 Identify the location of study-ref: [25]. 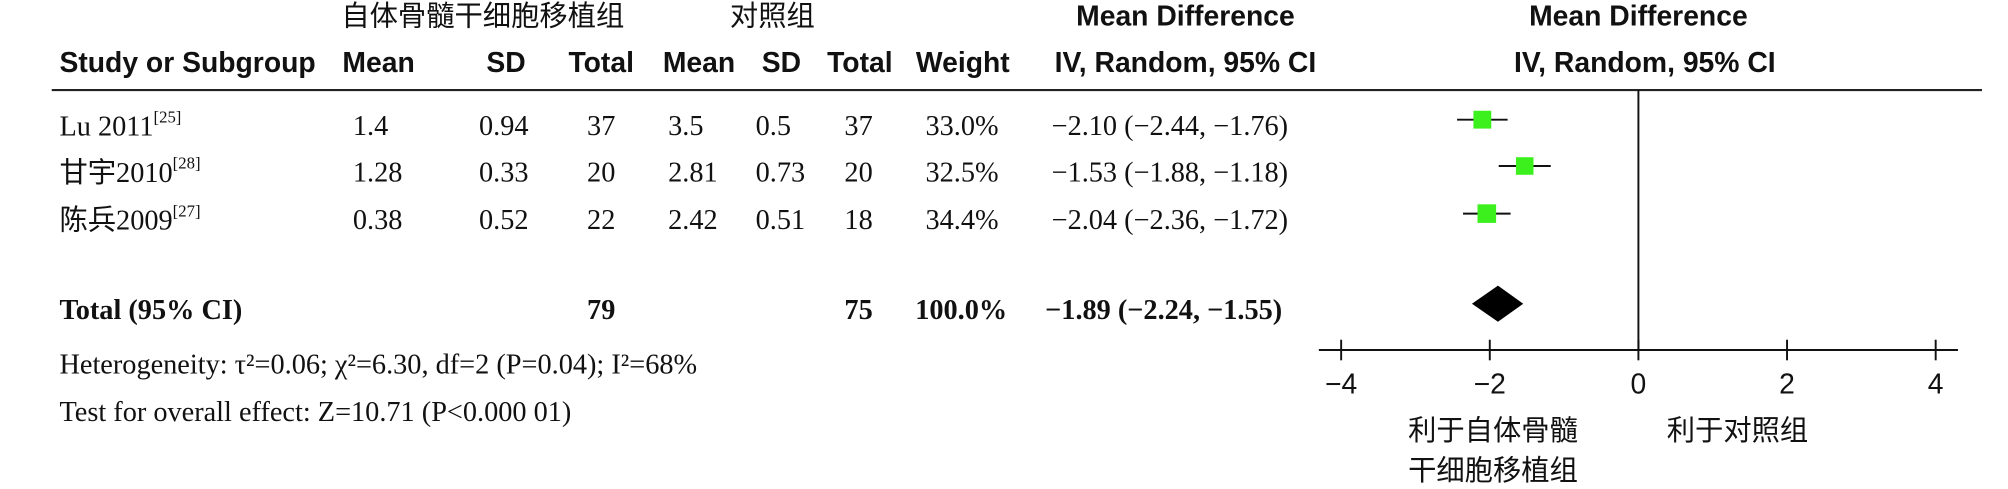
(168, 116).